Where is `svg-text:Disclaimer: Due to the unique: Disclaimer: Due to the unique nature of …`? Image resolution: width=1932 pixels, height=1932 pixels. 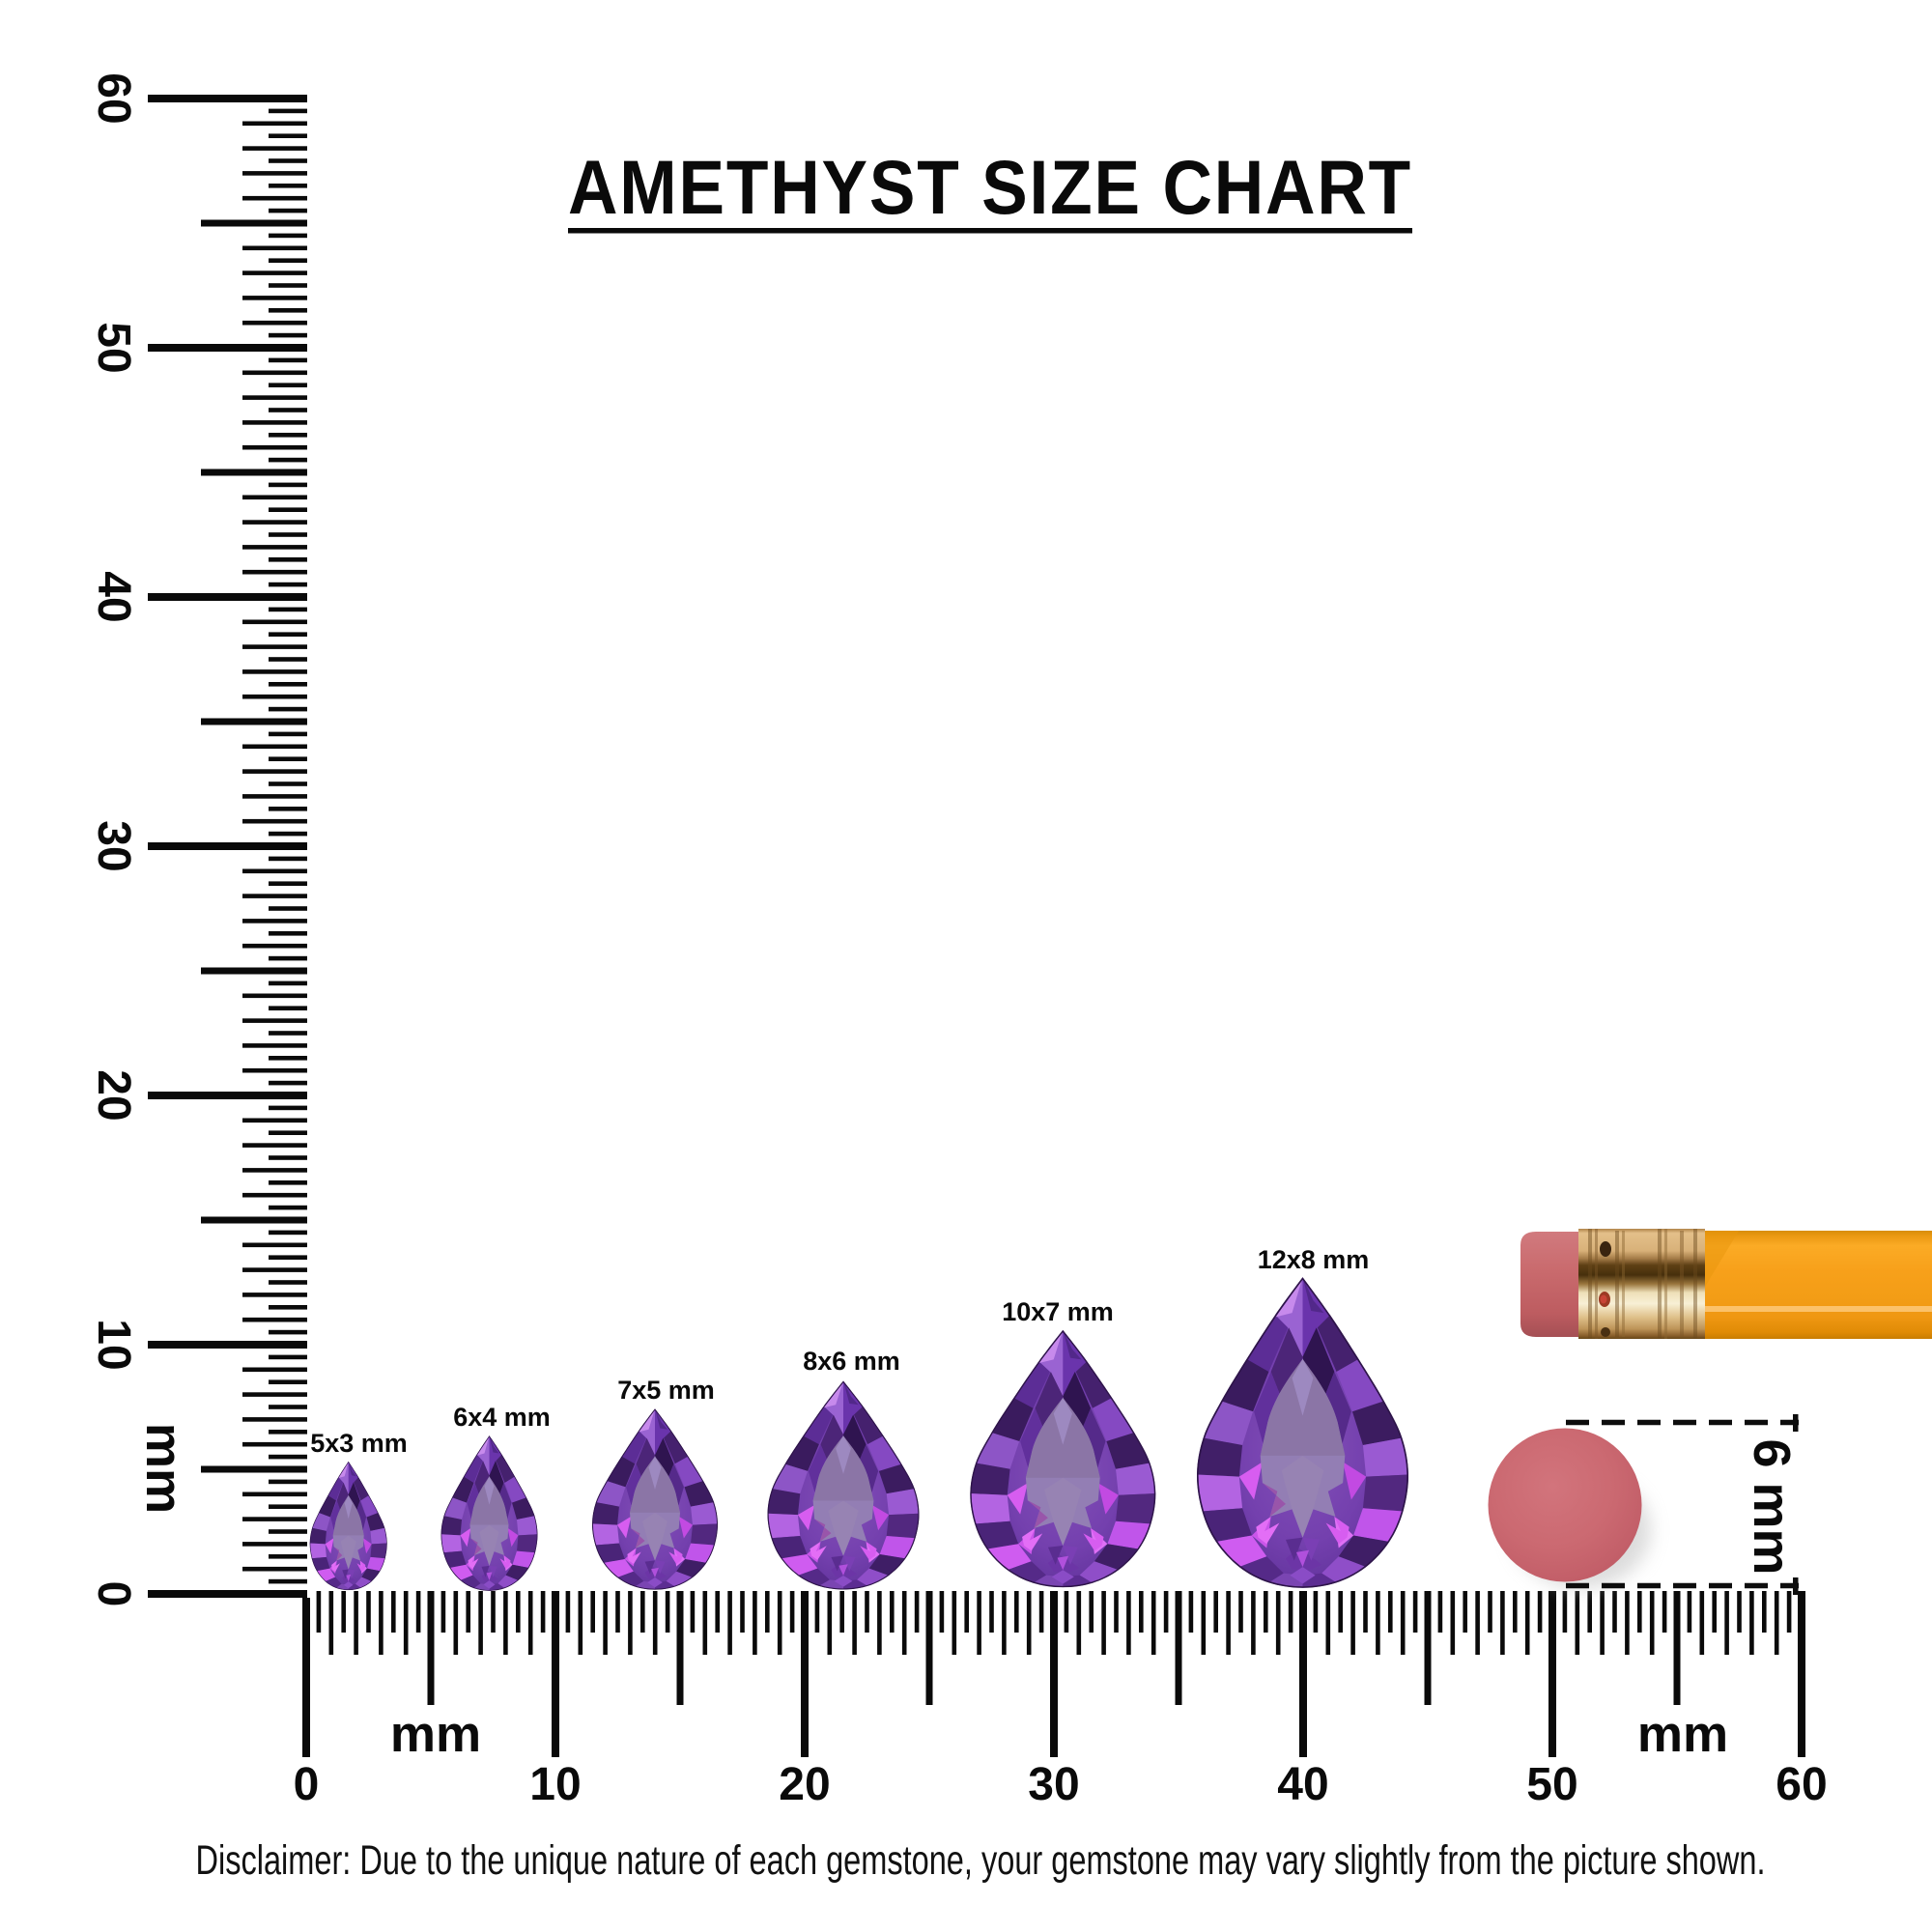
svg-text:Disclaimer: Due to the unique: Disclaimer: Due to the unique nature of … is located at coordinates (981, 1860).